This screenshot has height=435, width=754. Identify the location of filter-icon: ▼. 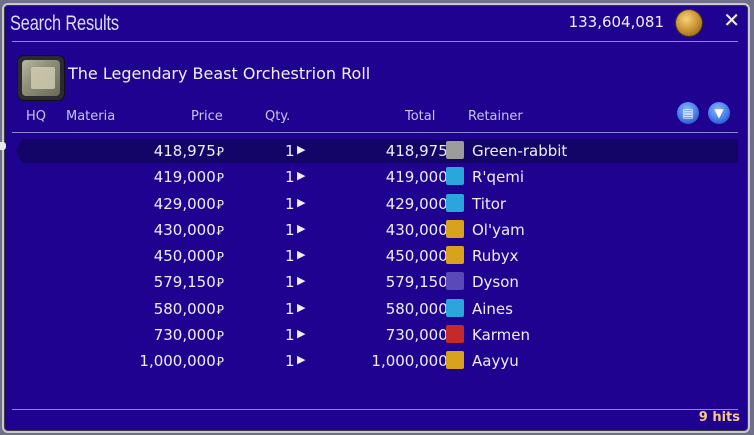
(719, 113).